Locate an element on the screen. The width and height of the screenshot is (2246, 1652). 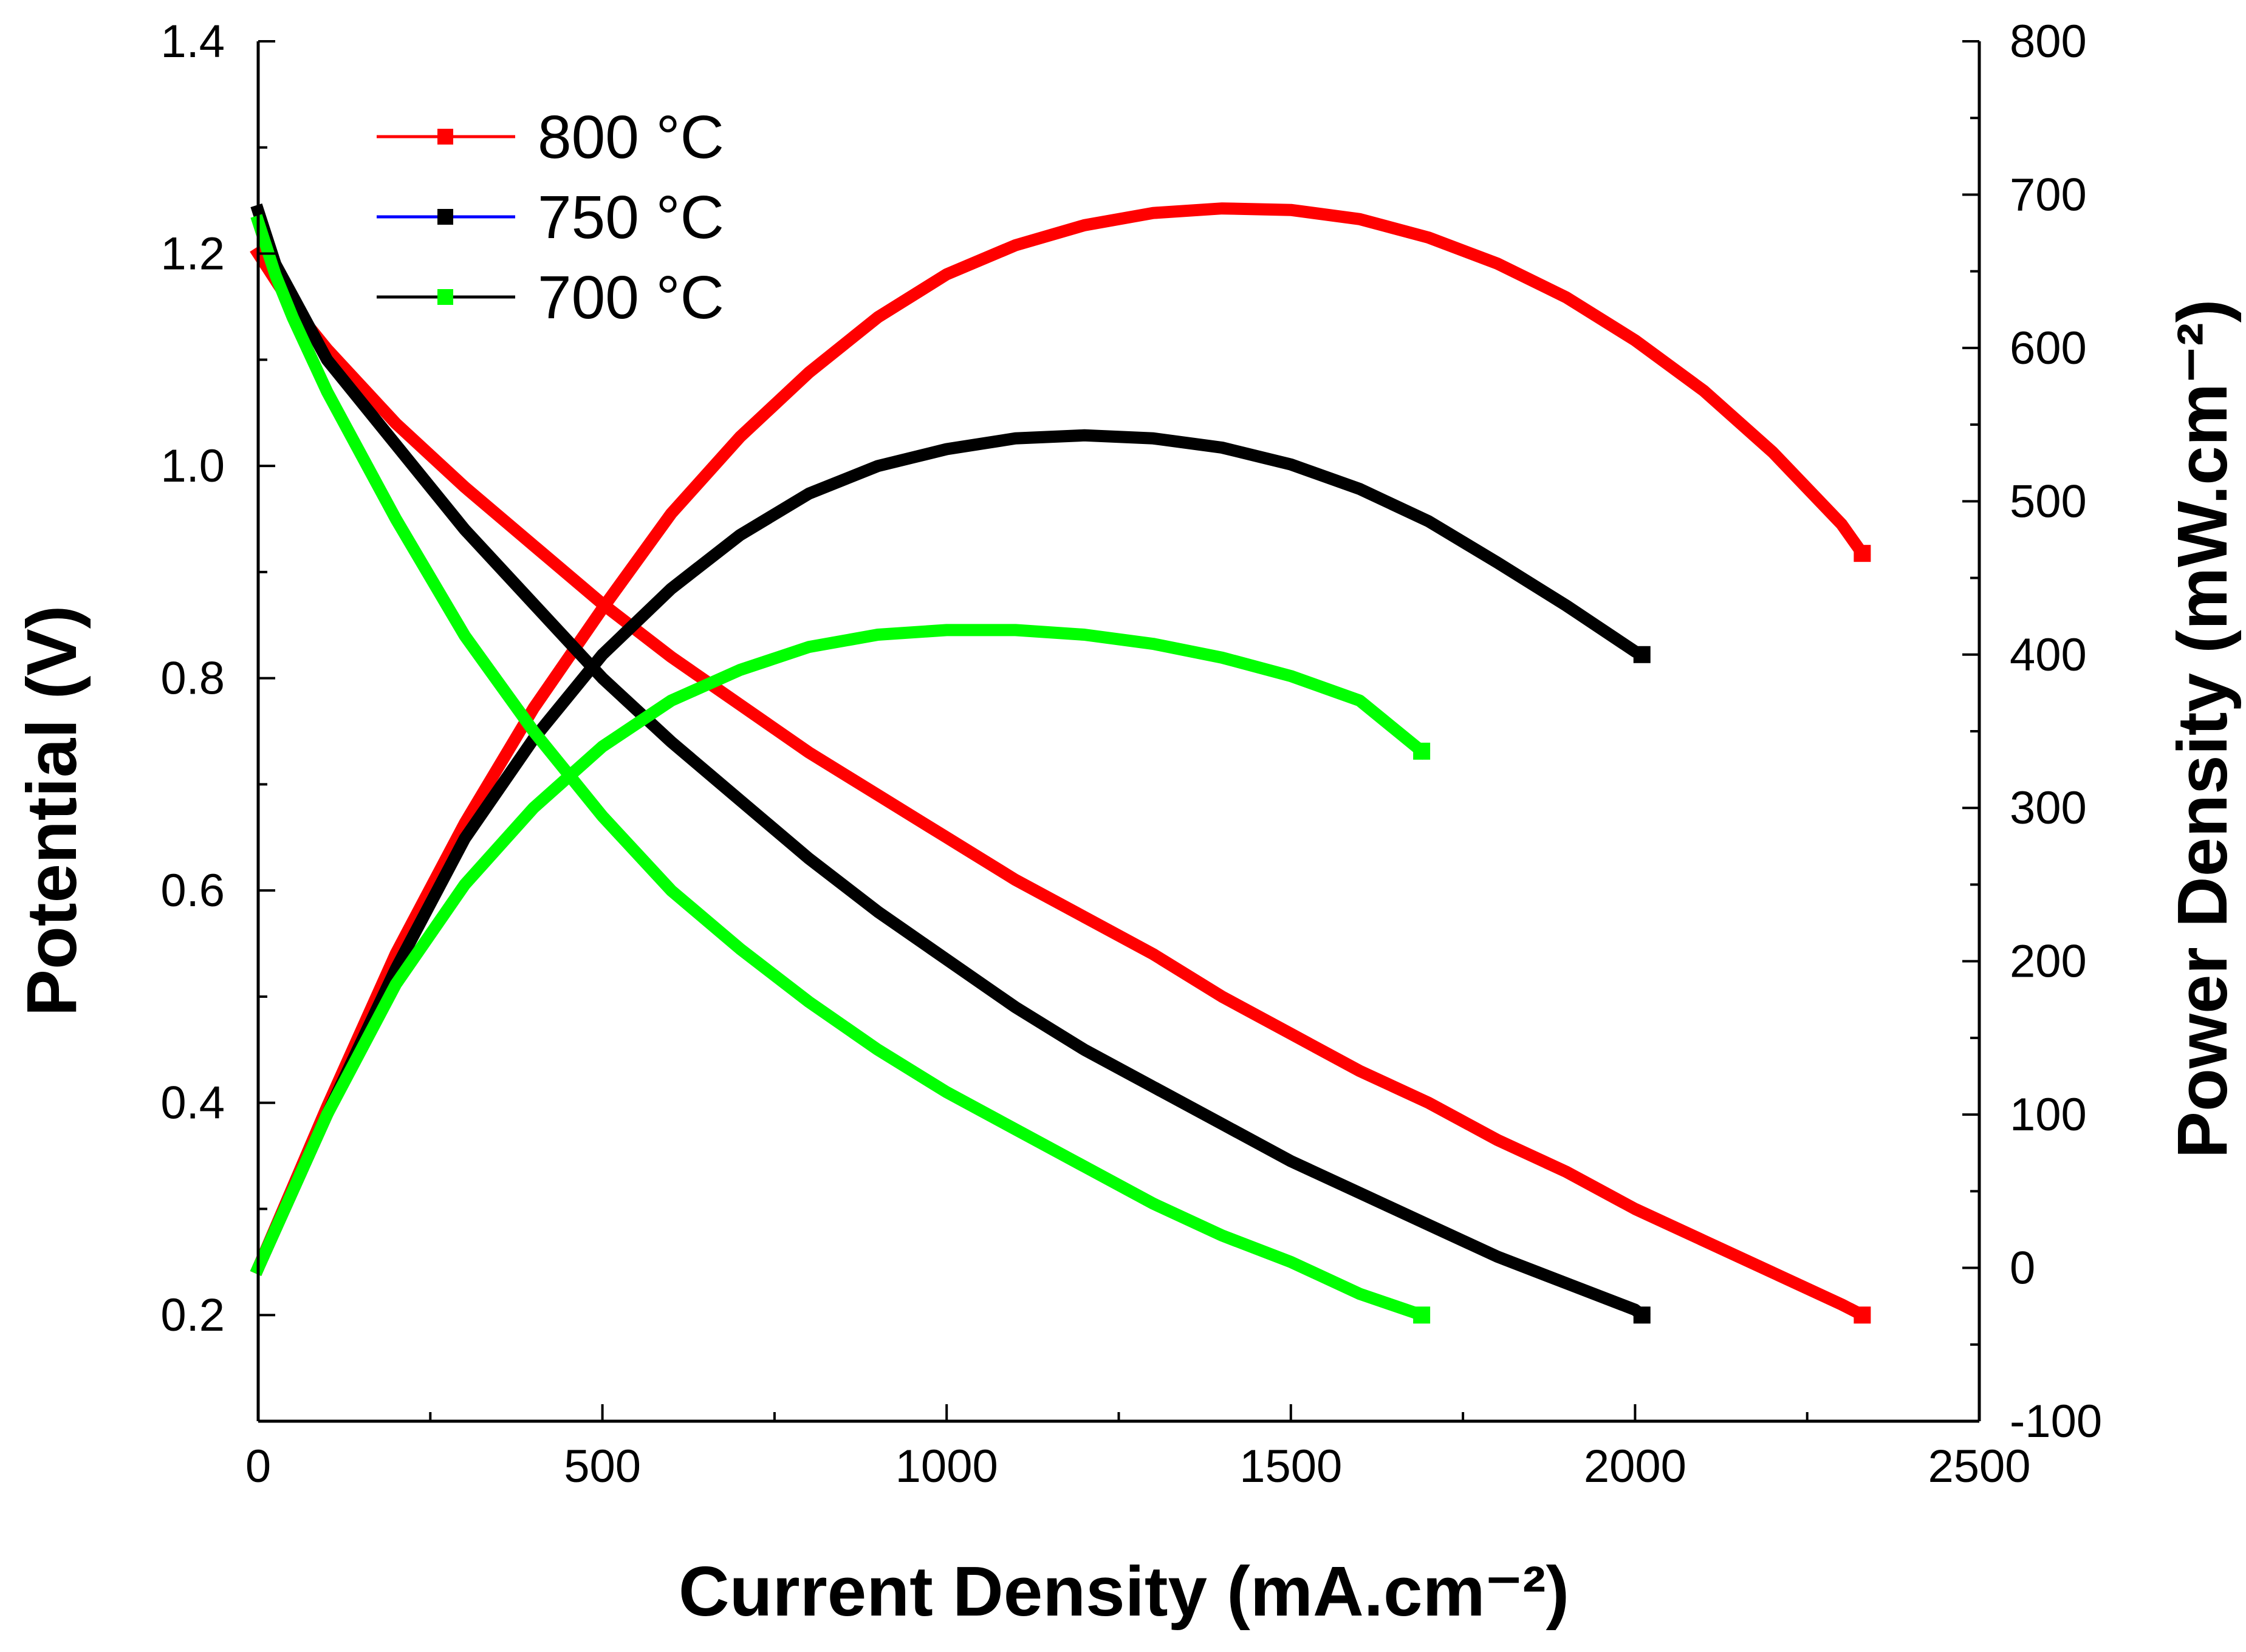
legend-label-0: 800 °C is located at coordinates (631, 137).